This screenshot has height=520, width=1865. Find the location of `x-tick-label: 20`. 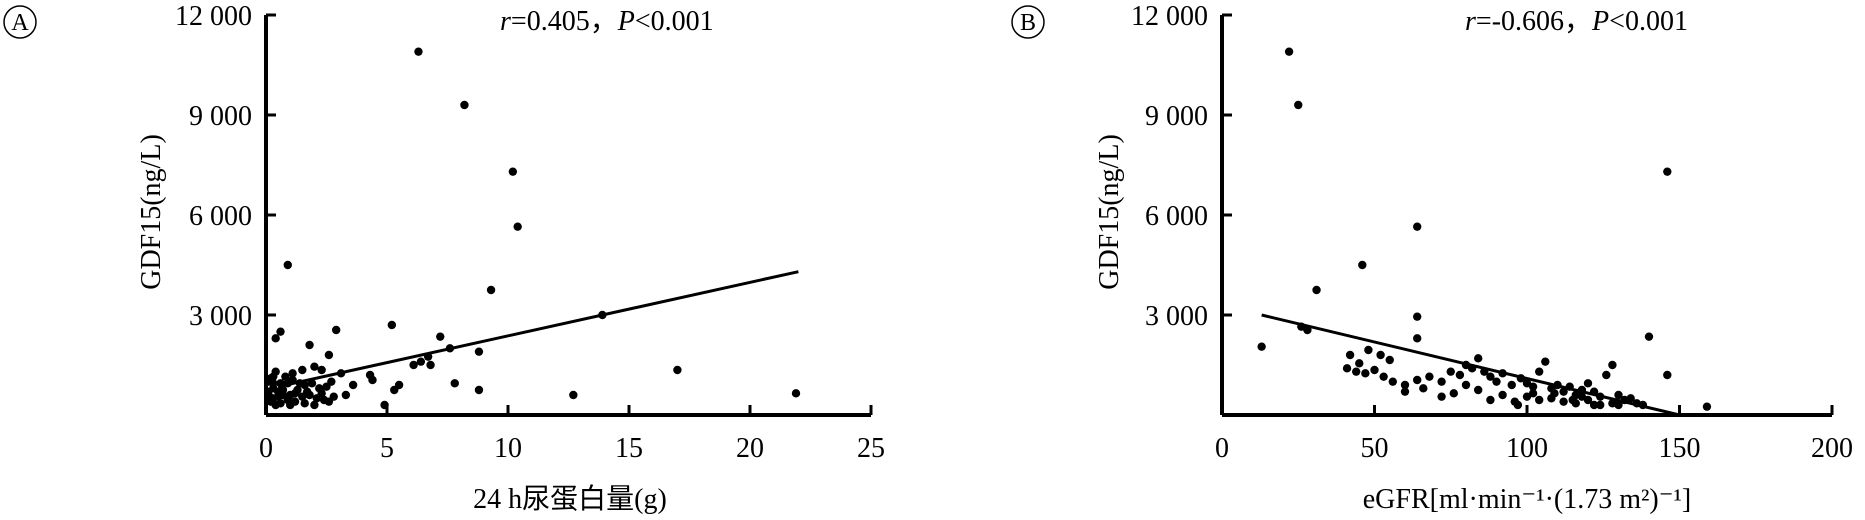

x-tick-label: 20 is located at coordinates (750, 448).